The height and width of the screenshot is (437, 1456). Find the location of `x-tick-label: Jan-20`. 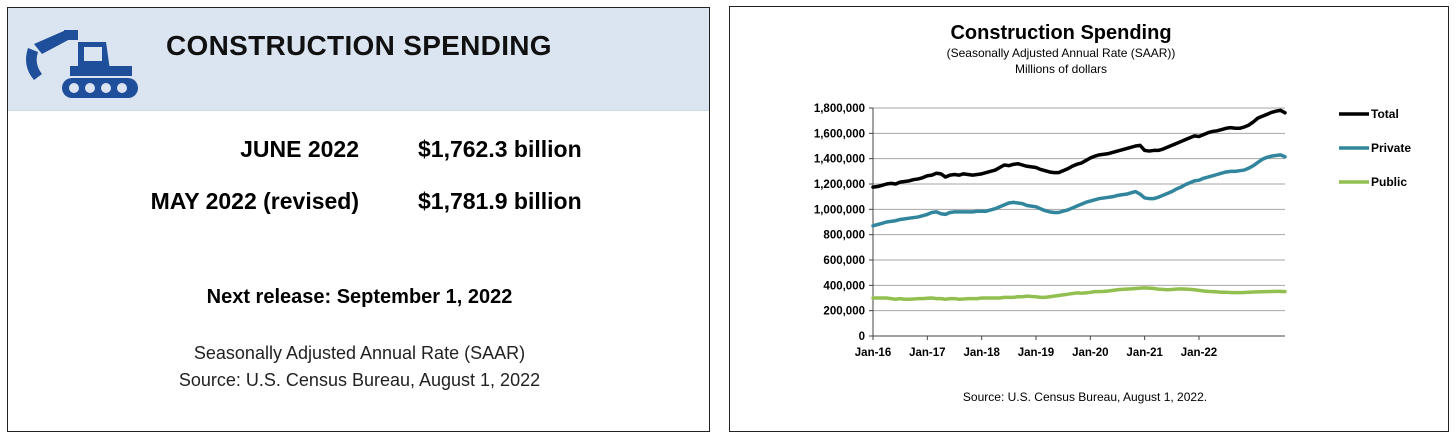

x-tick-label: Jan-20 is located at coordinates (1090, 353).